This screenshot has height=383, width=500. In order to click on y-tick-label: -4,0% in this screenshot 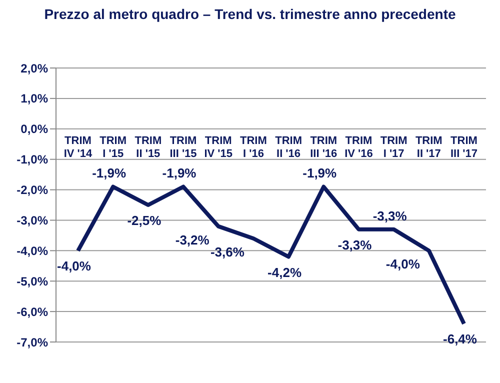, I will do `click(32, 251)`.